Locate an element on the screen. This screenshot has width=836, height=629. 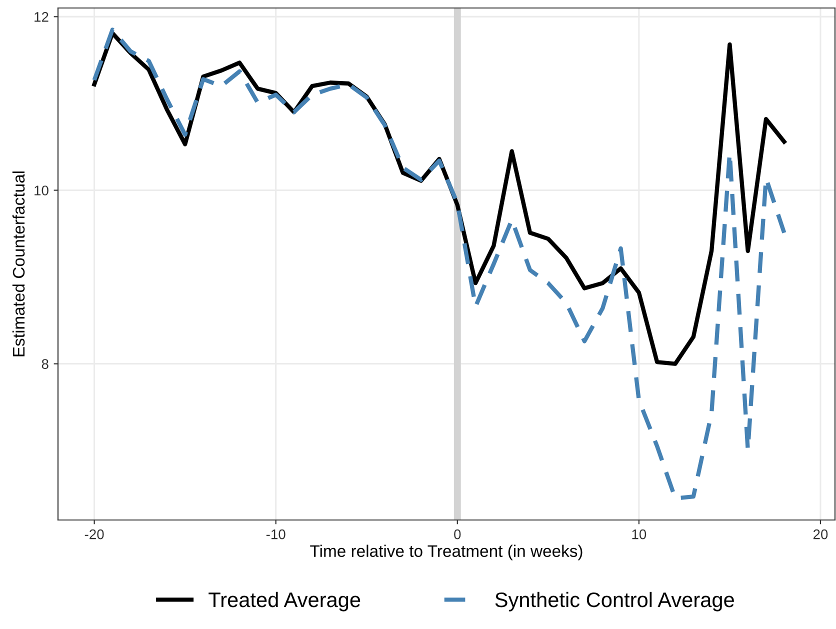
legend-label: Synthetic Control Average is located at coordinates (614, 602).